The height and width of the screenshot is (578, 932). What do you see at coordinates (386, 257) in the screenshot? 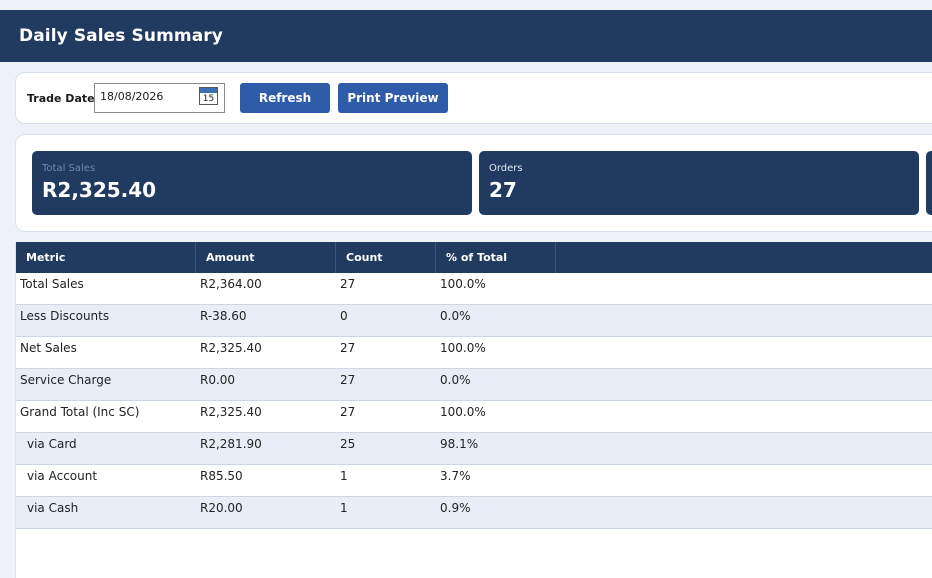
I see `column-header-count: Count` at bounding box center [386, 257].